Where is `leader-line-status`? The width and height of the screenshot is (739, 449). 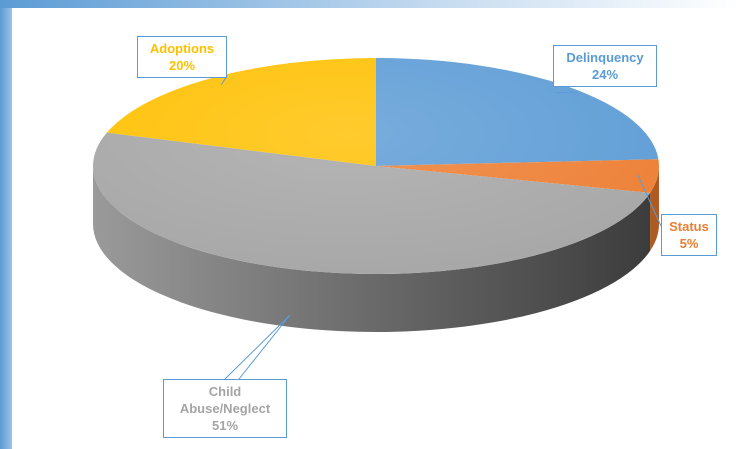
leader-line-status is located at coordinates (649, 201).